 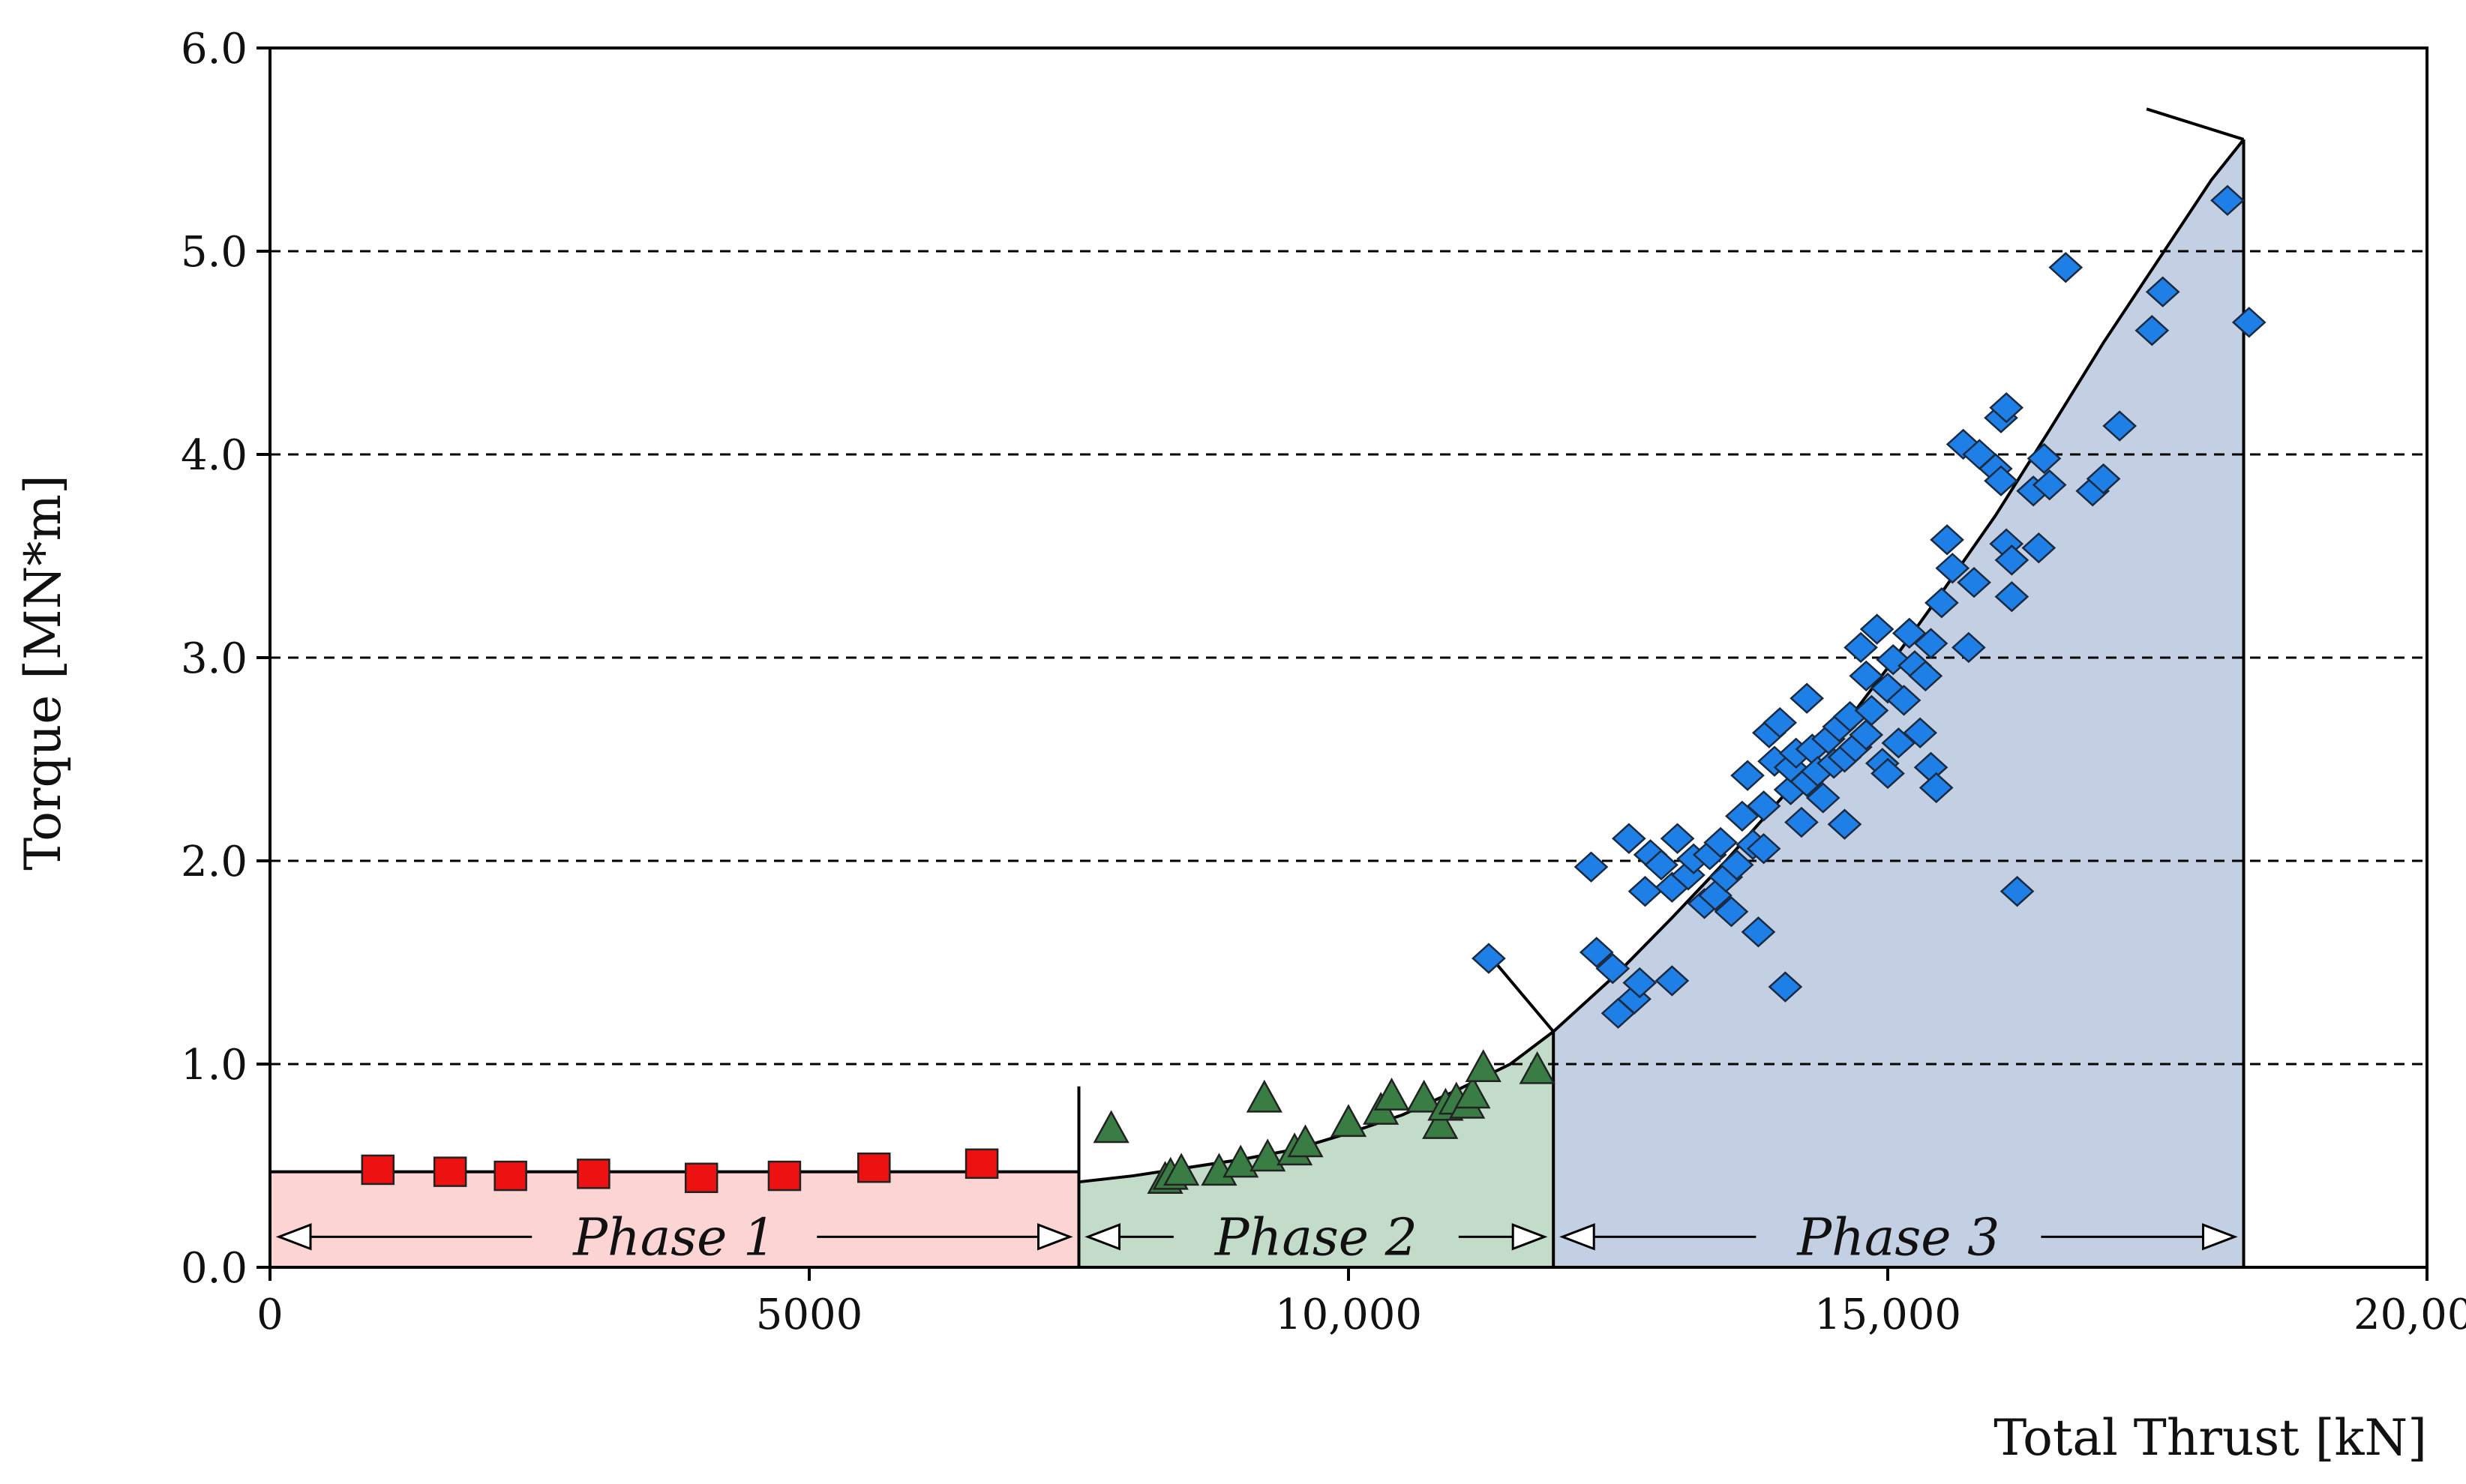 What do you see at coordinates (214, 49) in the screenshot?
I see `y-tick-label: 6.0` at bounding box center [214, 49].